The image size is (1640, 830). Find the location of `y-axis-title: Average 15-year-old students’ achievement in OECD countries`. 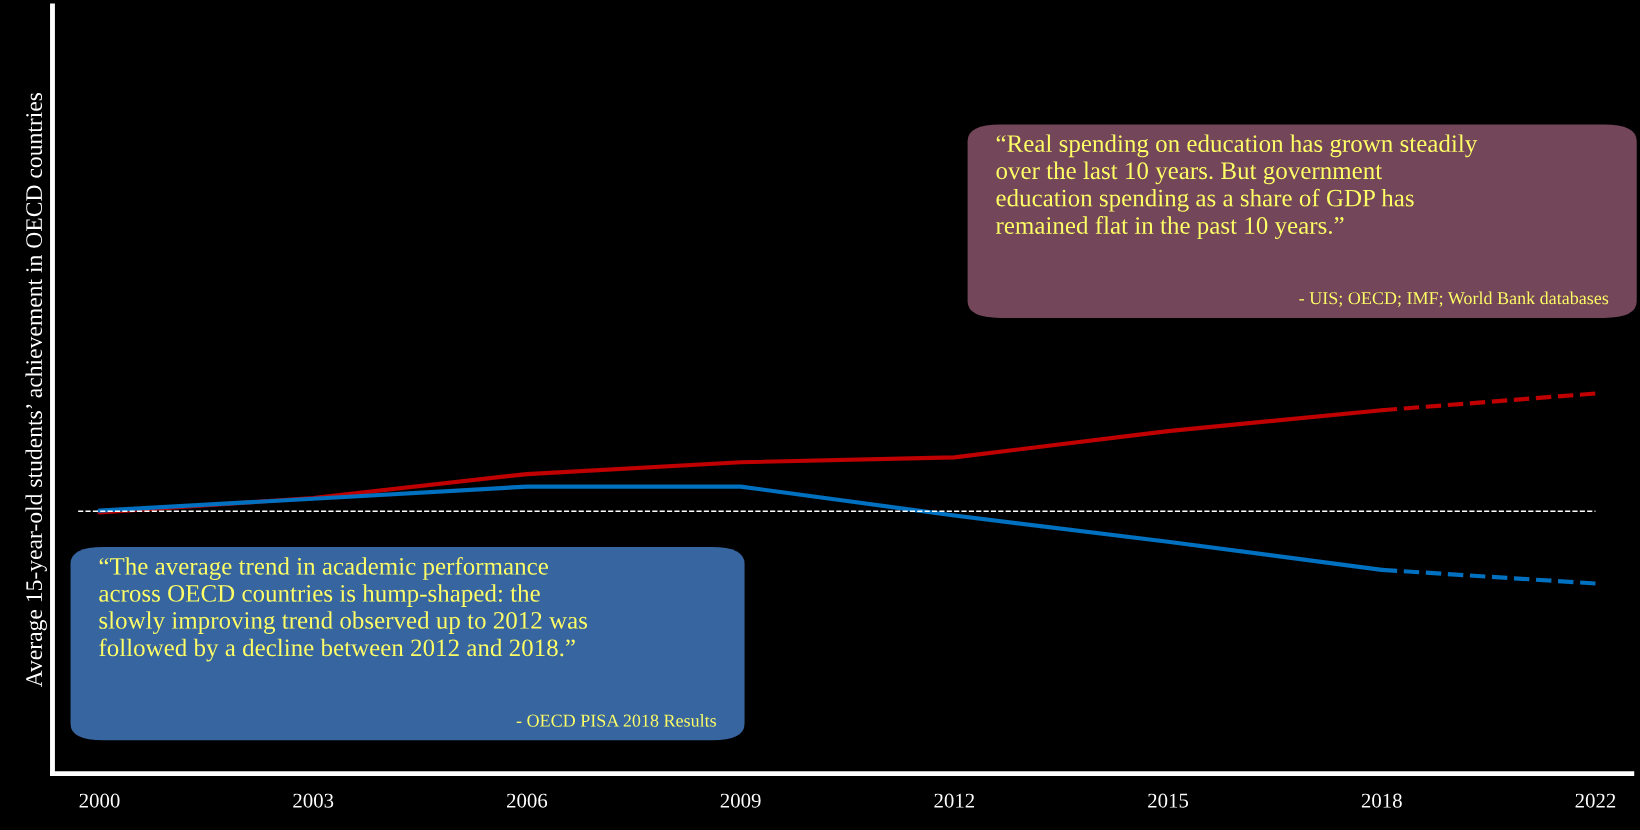

y-axis-title: Average 15-year-old students’ achievement in OECD countries is located at coordinates (36, 390).